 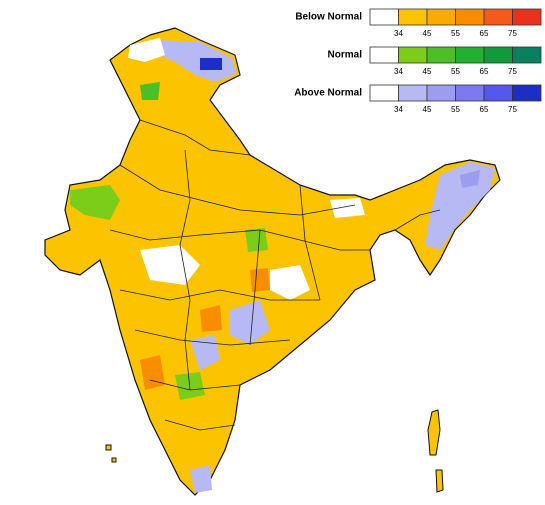 I want to click on islands, so click(x=274, y=451).